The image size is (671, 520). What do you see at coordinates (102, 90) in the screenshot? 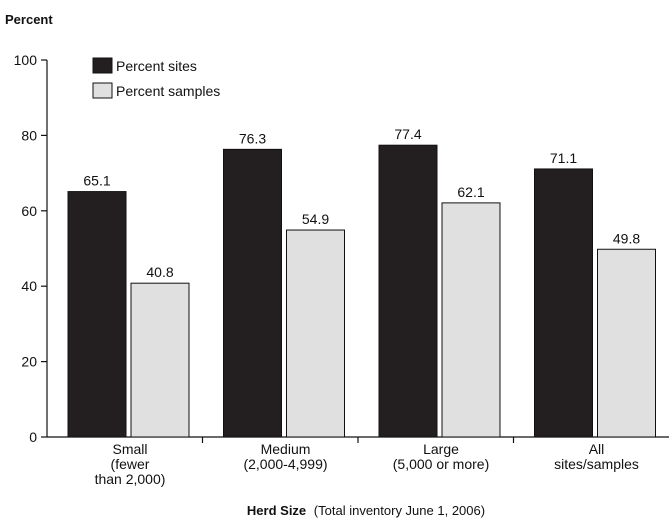
I see `legend-swatch-samples` at bounding box center [102, 90].